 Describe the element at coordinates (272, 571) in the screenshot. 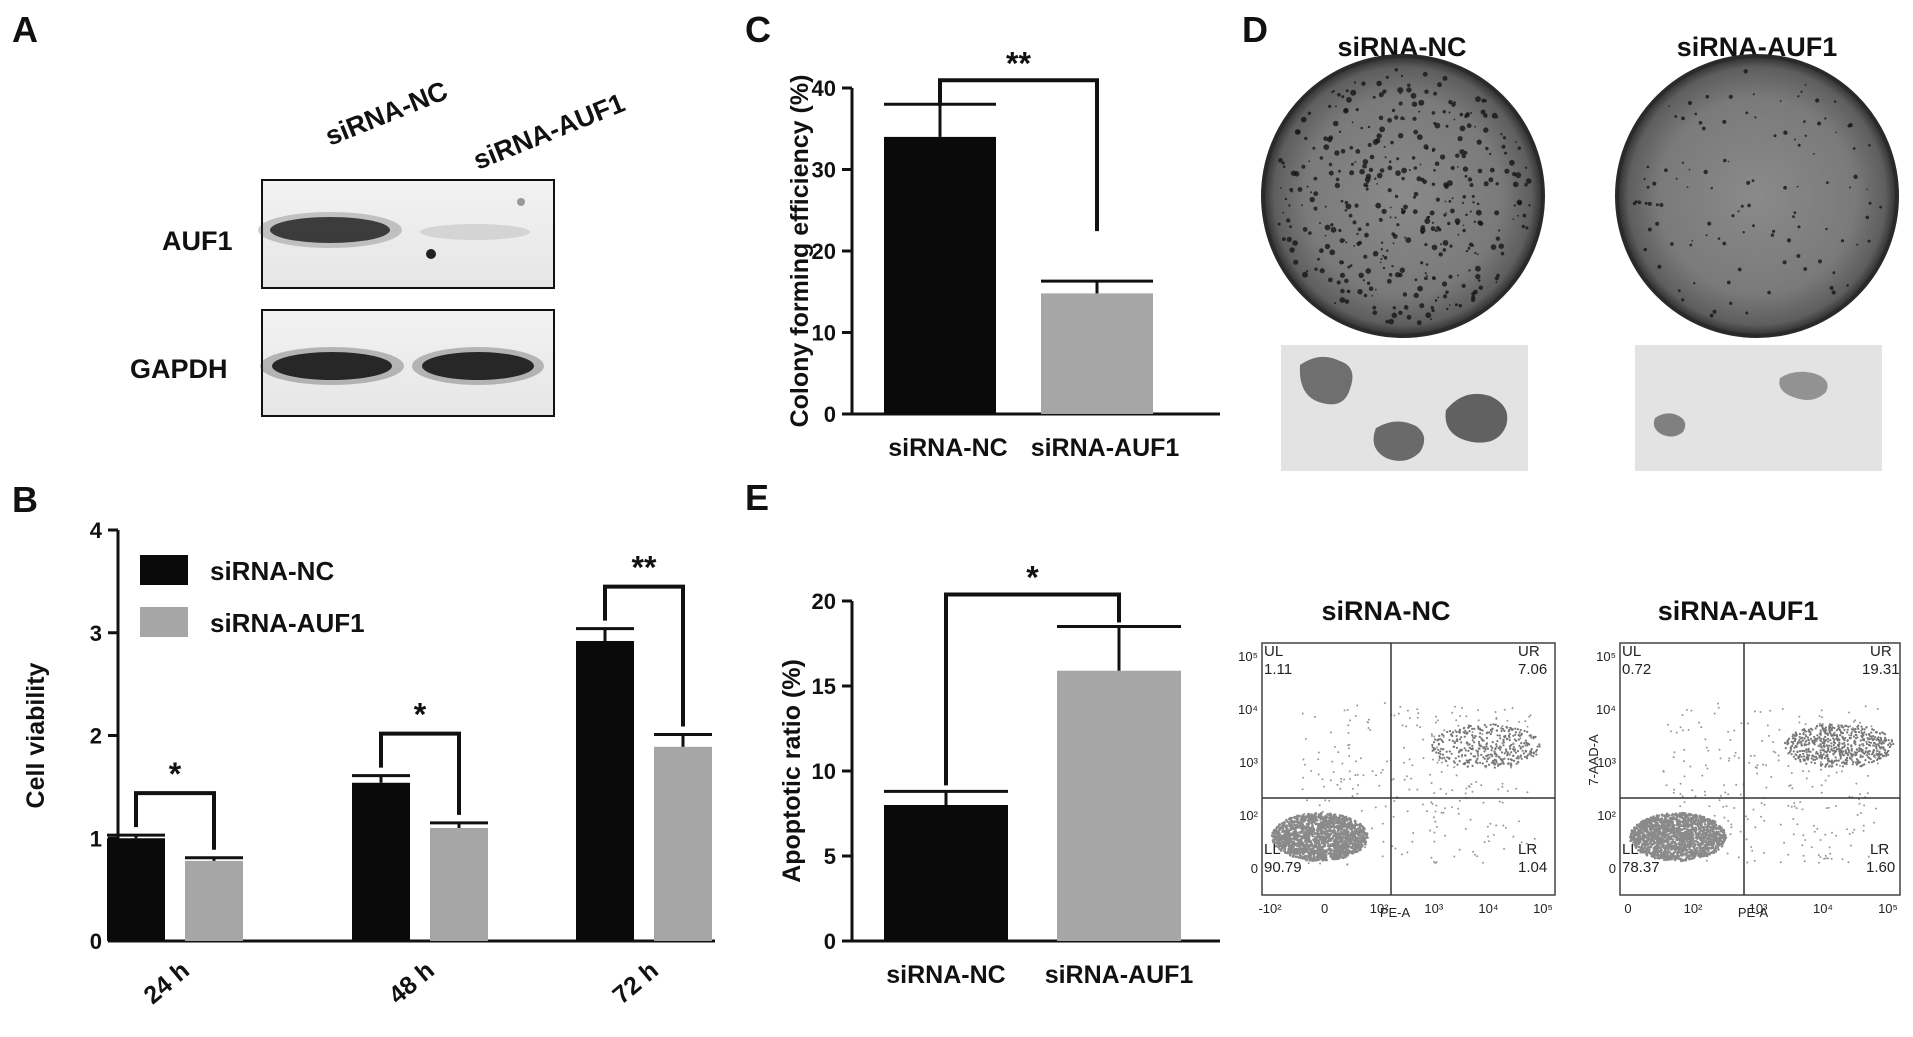

I see `legend-label: siRNA-NC` at that location.